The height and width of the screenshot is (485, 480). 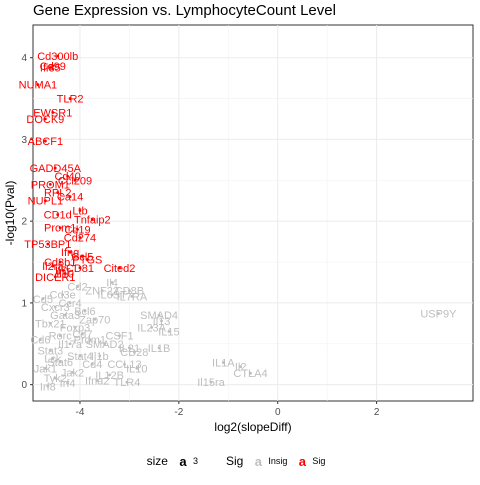 I want to click on point-label: SMAD4, so click(x=159, y=316).